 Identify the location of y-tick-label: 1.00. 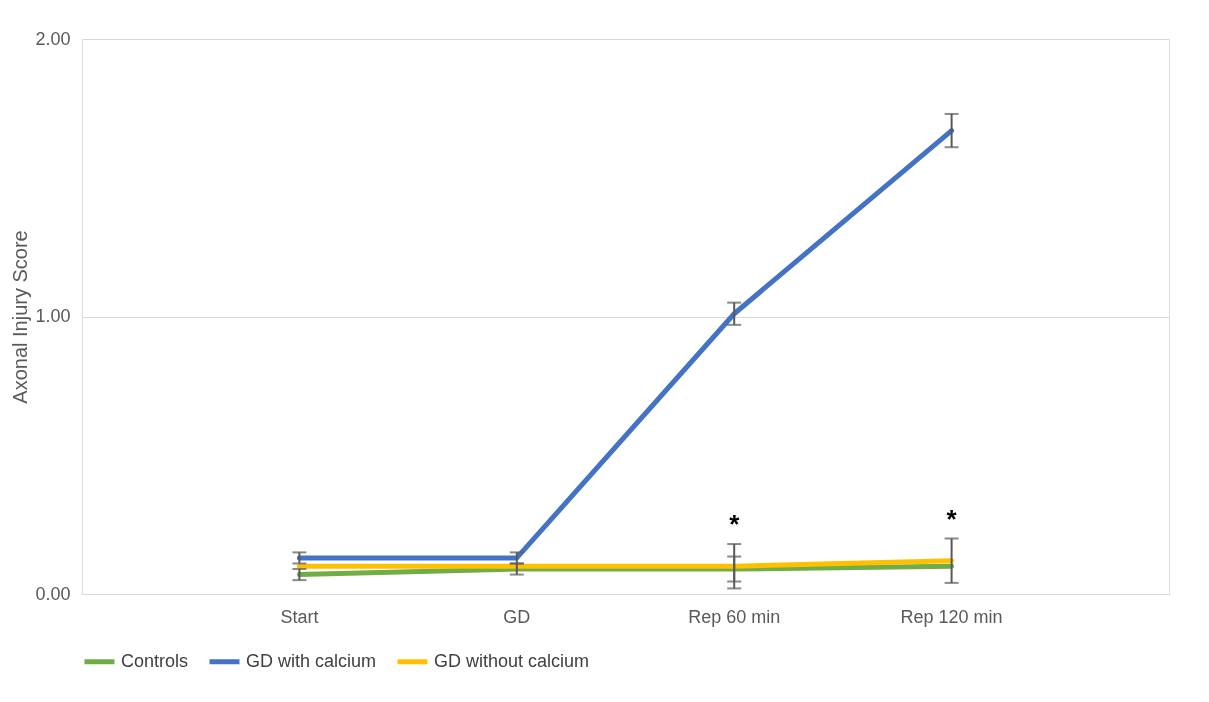
(53, 316).